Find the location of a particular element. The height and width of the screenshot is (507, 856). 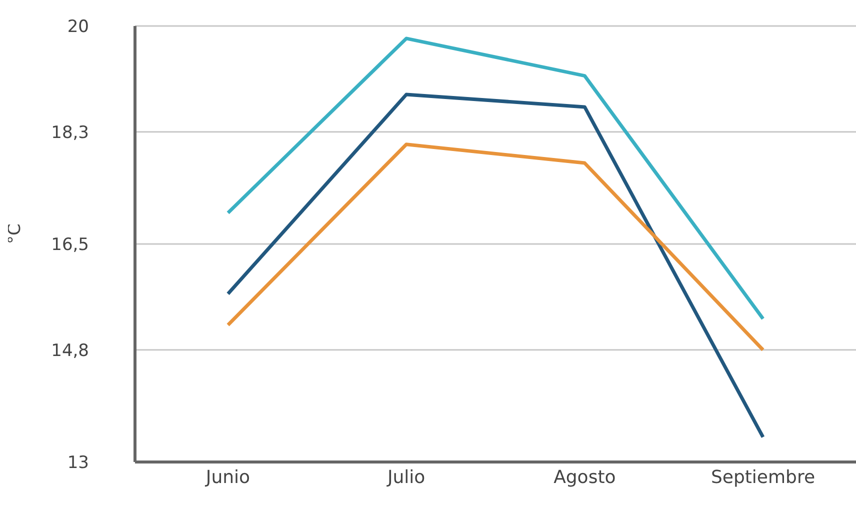

x-tick-label: Septiembre is located at coordinates (763, 477).